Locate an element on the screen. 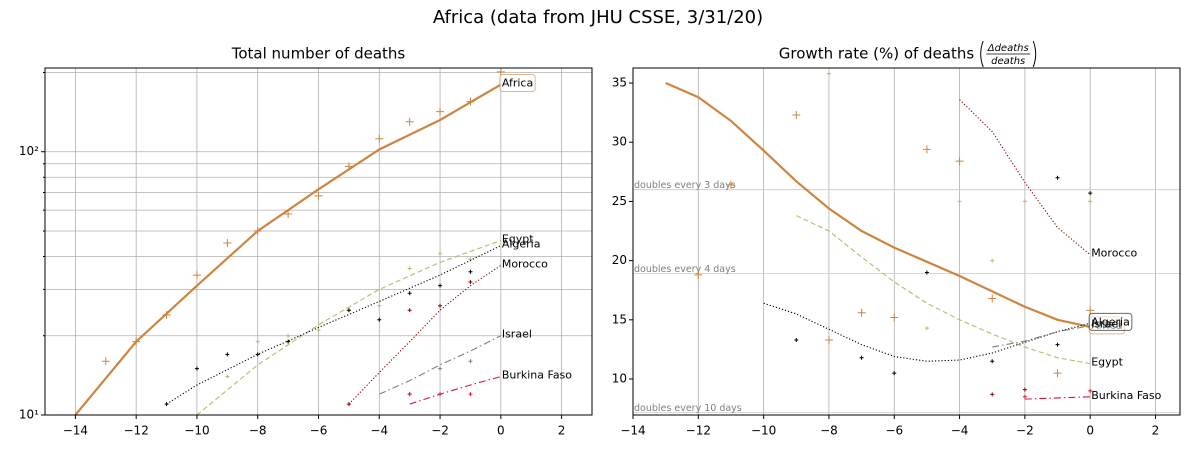 The image size is (1197, 450). x-tick-label: −6 is located at coordinates (894, 431).